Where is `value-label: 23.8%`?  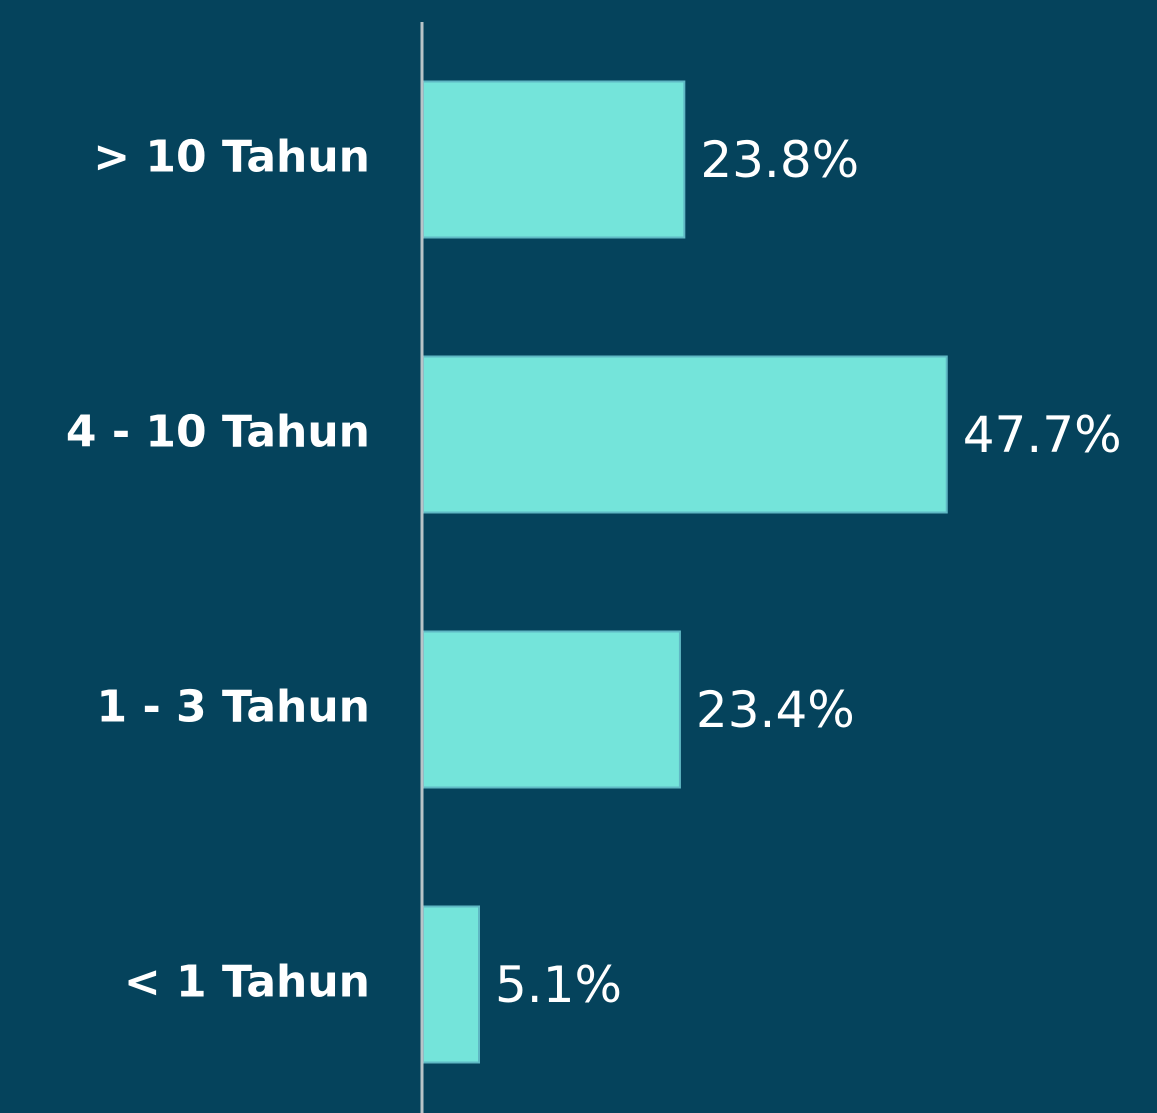 value-label: 23.8% is located at coordinates (779, 160).